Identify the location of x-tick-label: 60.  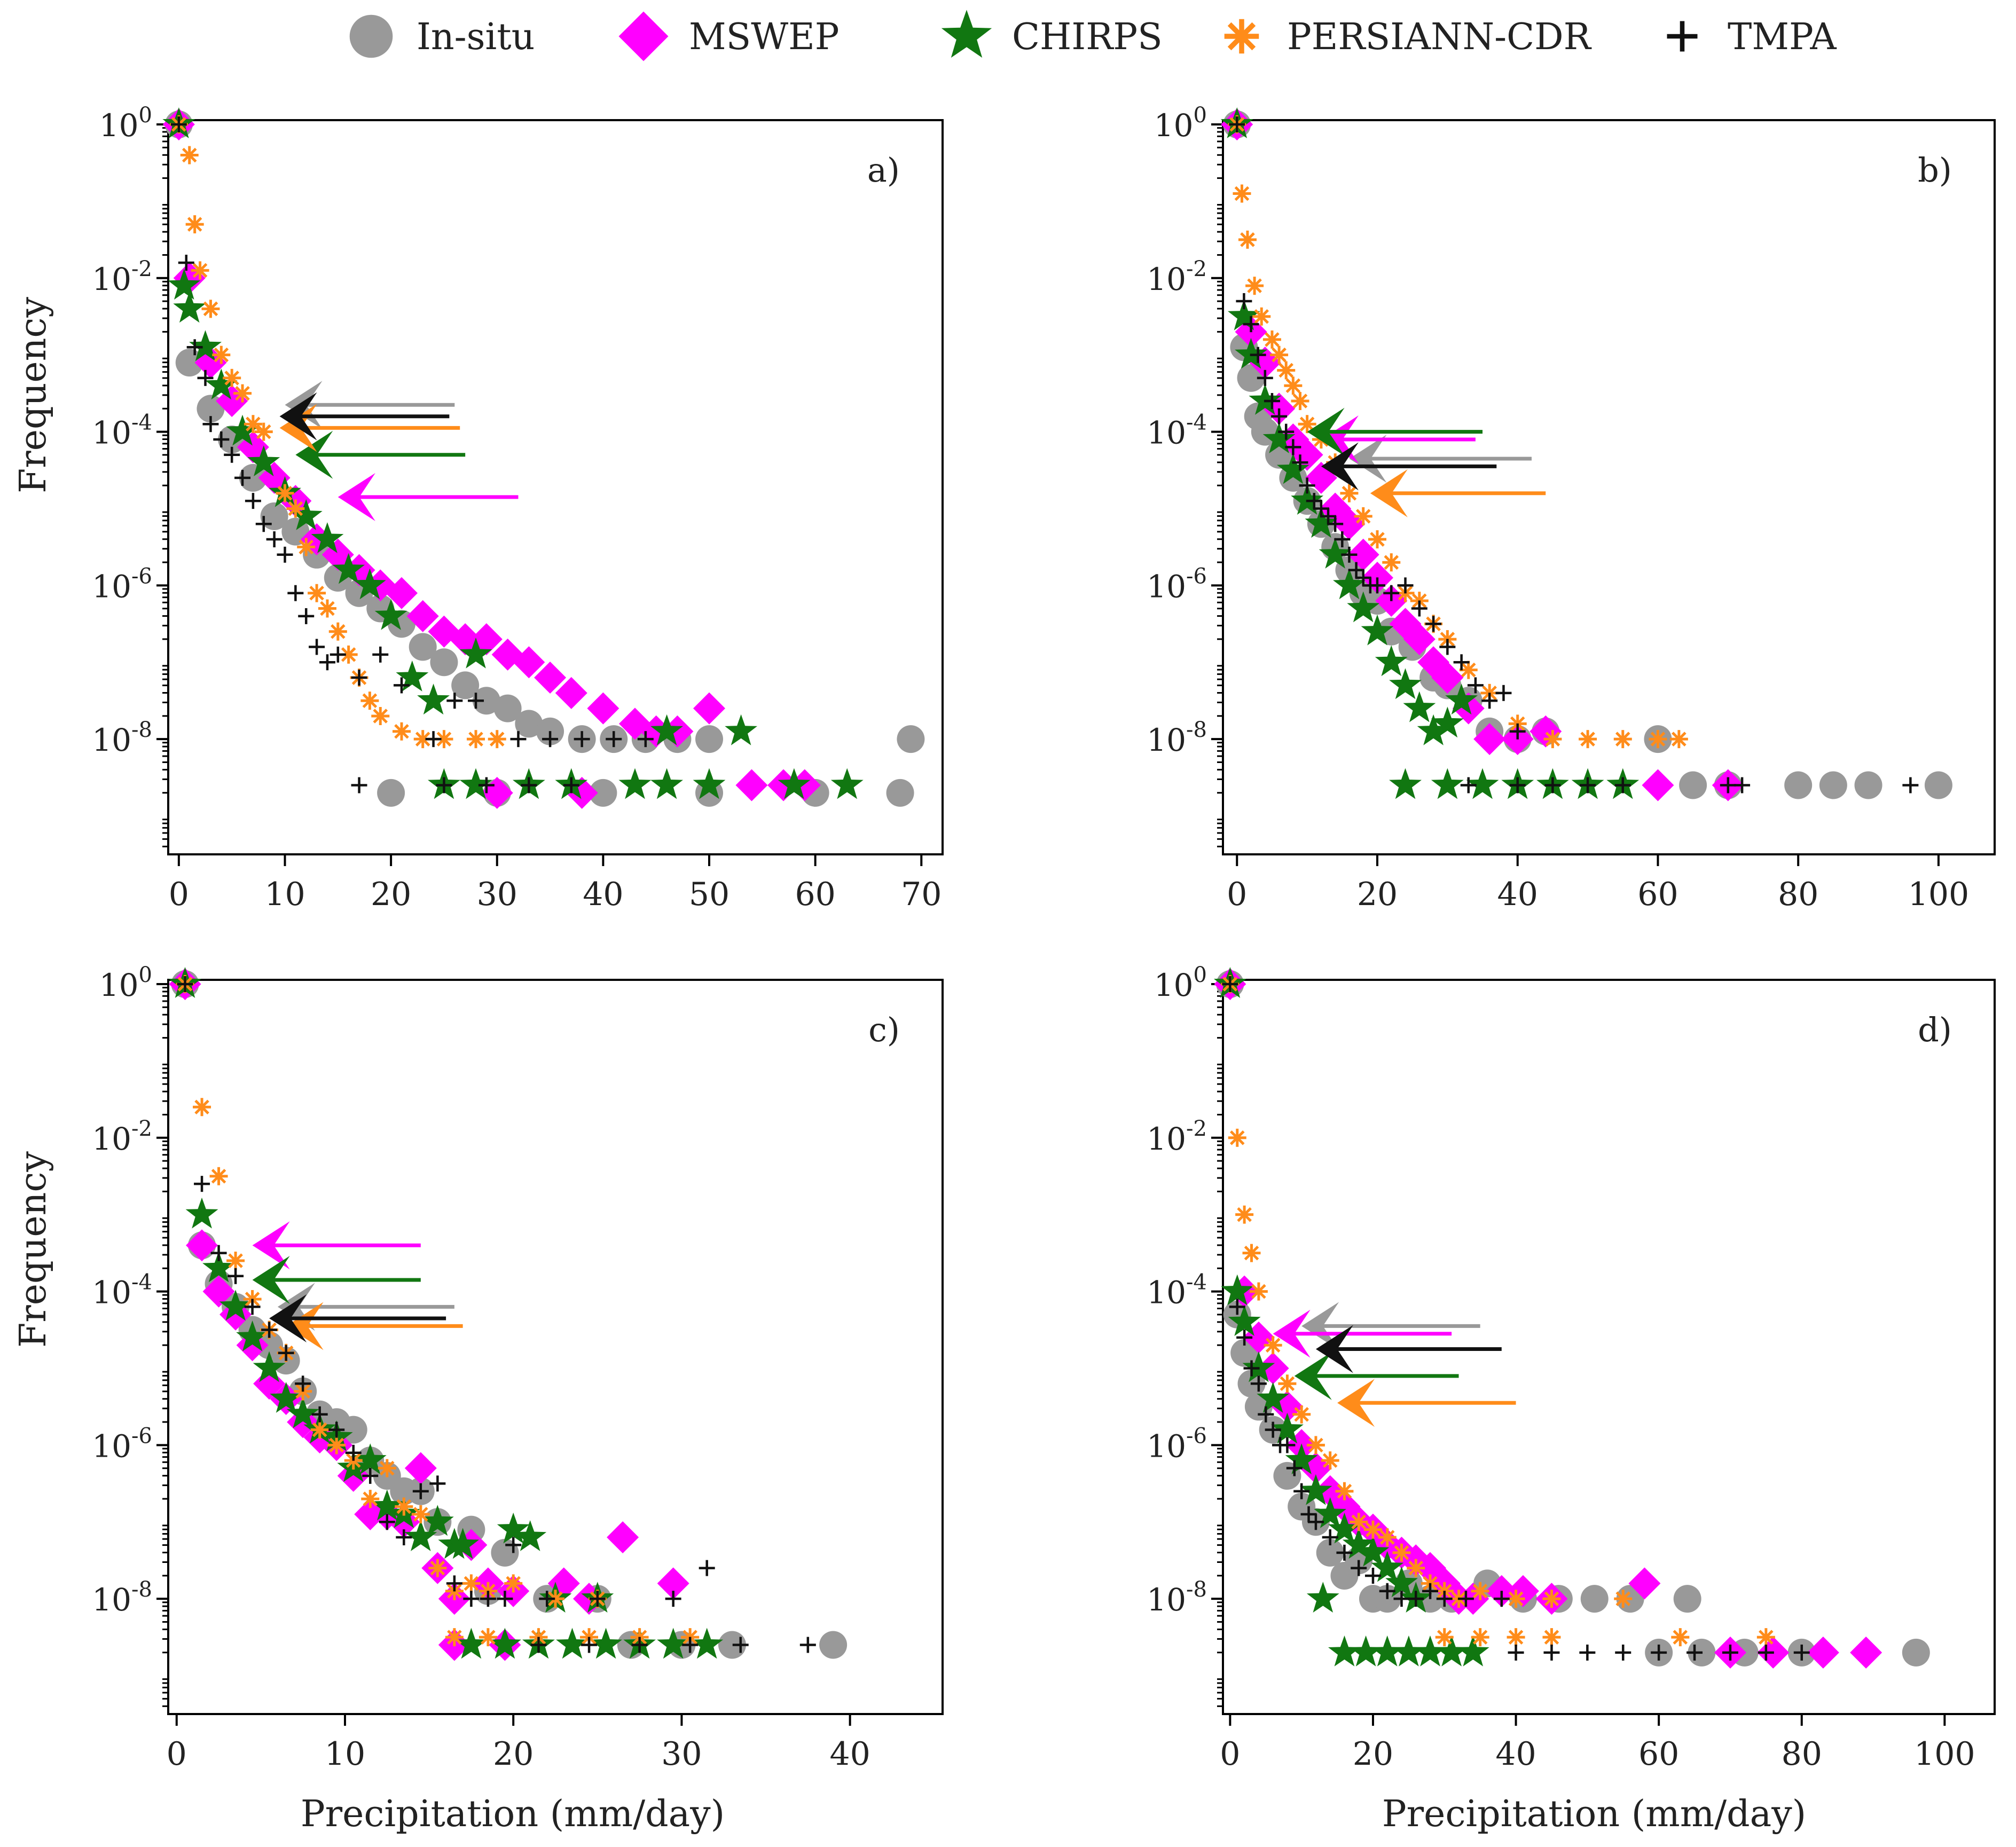
(815, 894).